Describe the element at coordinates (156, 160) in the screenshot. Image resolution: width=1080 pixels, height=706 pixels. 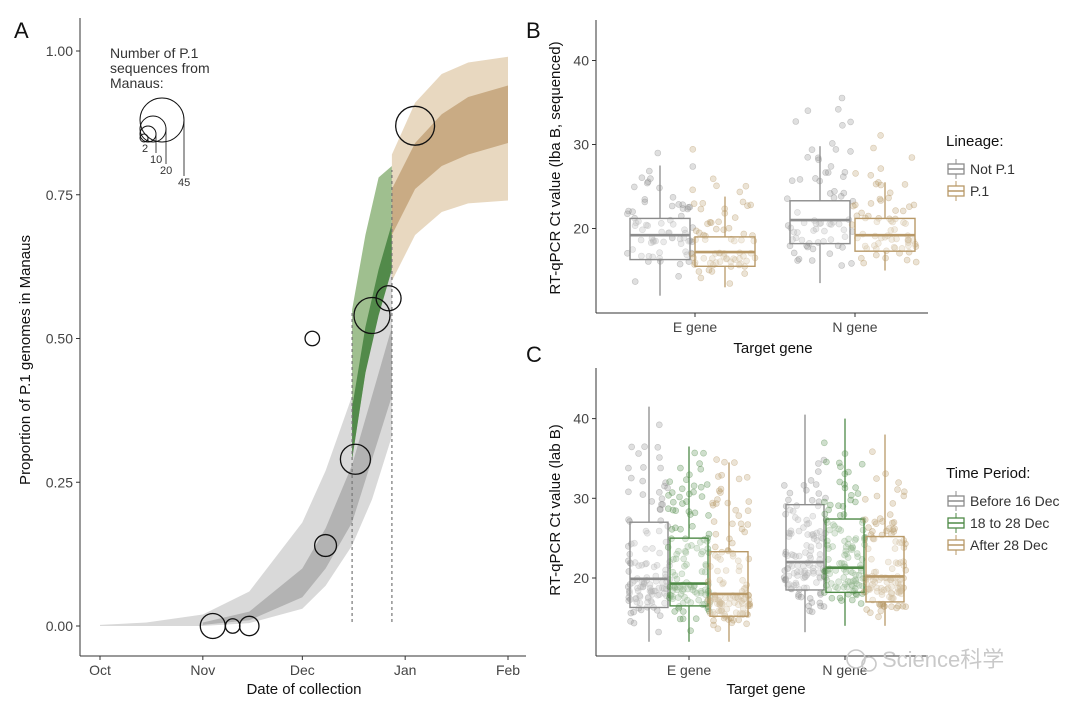
I see `size-legend-label: 10` at that location.